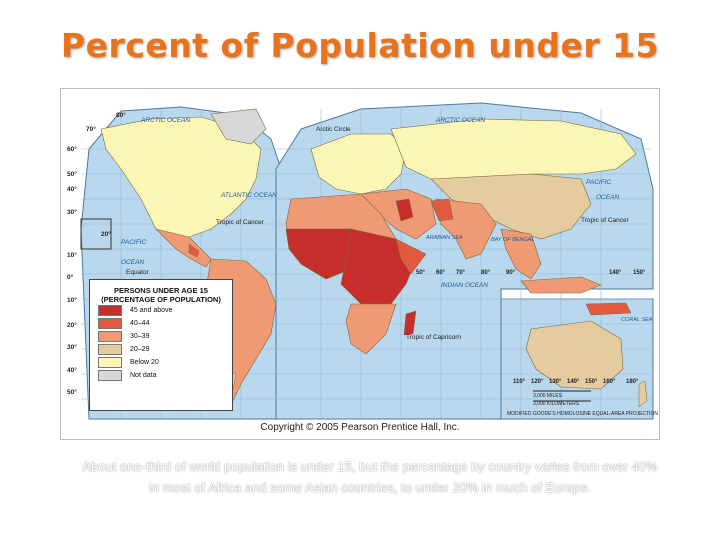 The width and height of the screenshot is (720, 540). I want to click on lon-tick: 60°, so click(441, 273).